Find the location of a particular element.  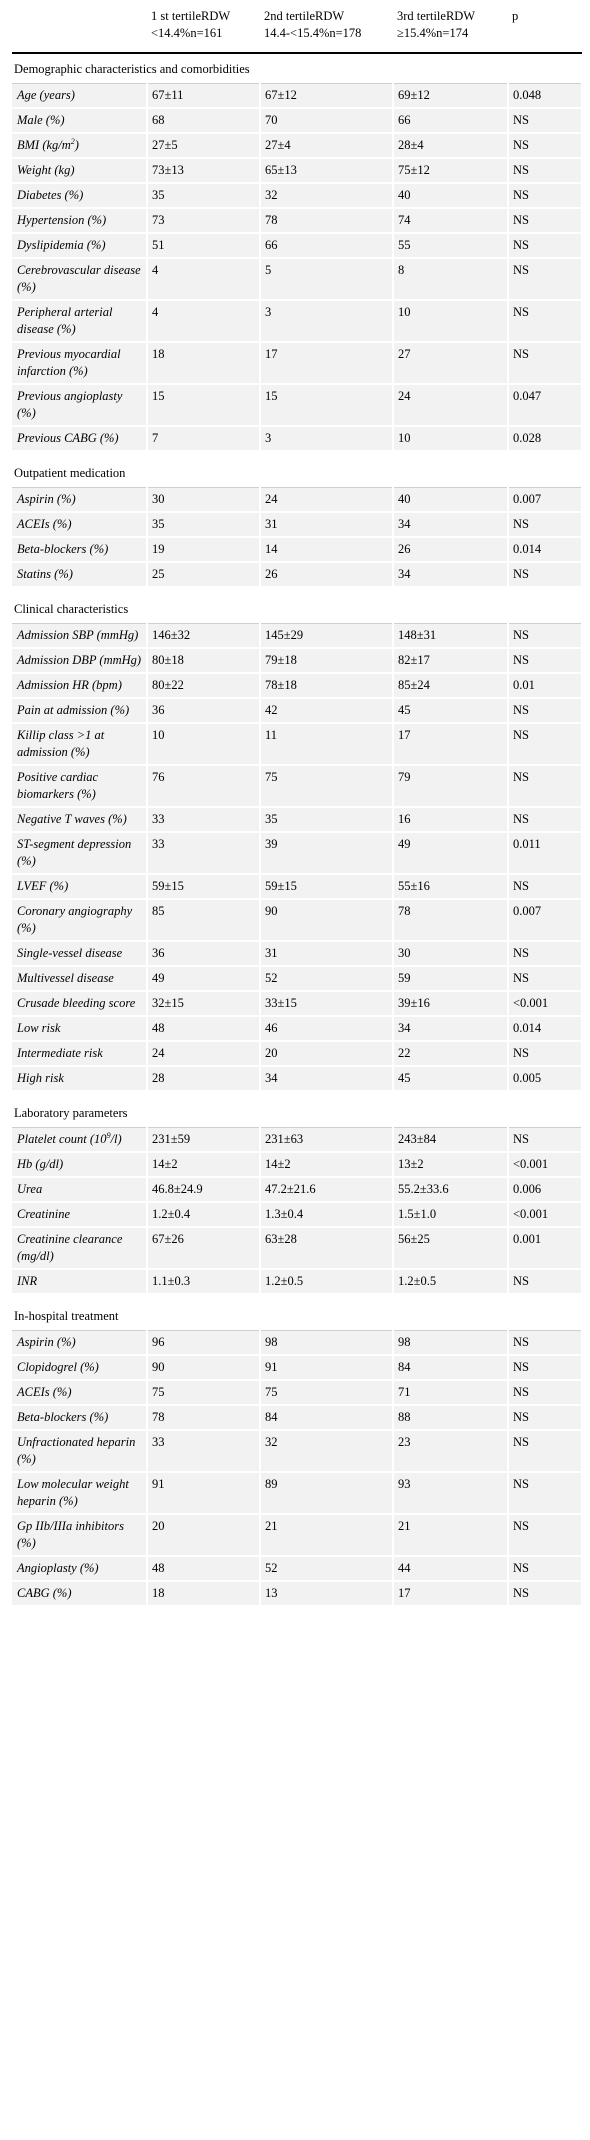

row-label: Admission DBP (mmHg) is located at coordinates (80, 661).